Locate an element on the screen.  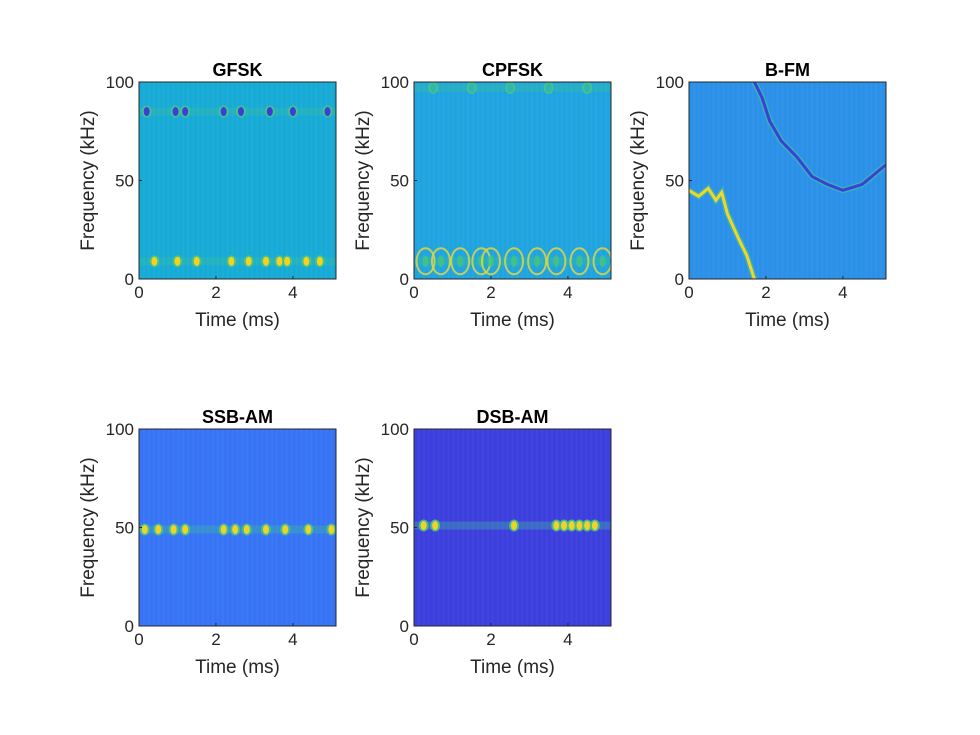
subplot-title: CPFSK is located at coordinates (512, 70).